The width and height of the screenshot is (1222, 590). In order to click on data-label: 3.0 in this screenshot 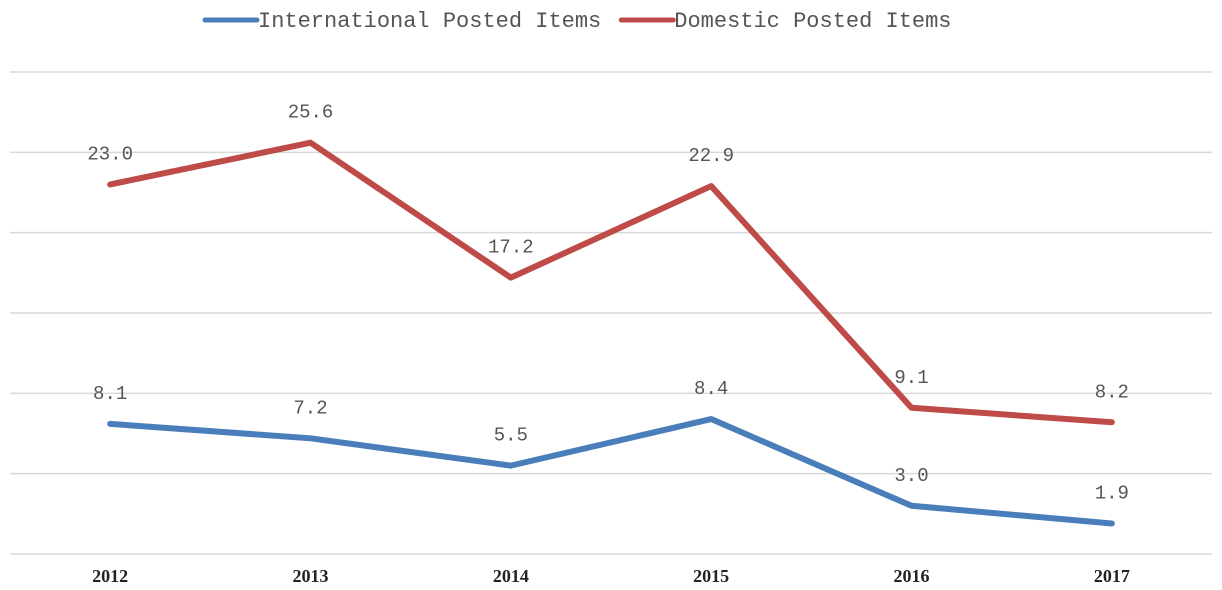, I will do `click(911, 476)`.